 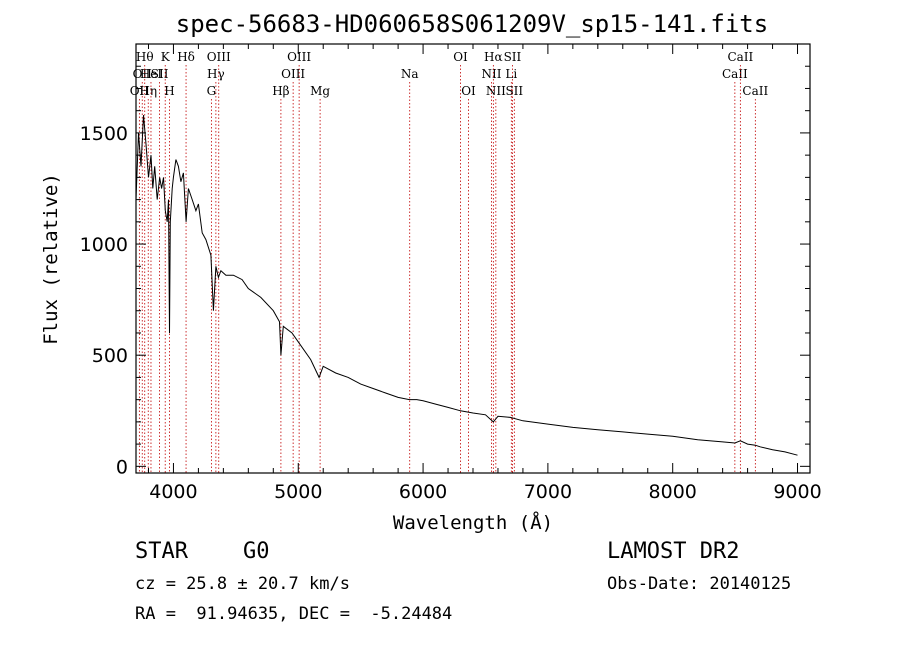 I want to click on line-marker-label: HeI, so click(x=151, y=74).